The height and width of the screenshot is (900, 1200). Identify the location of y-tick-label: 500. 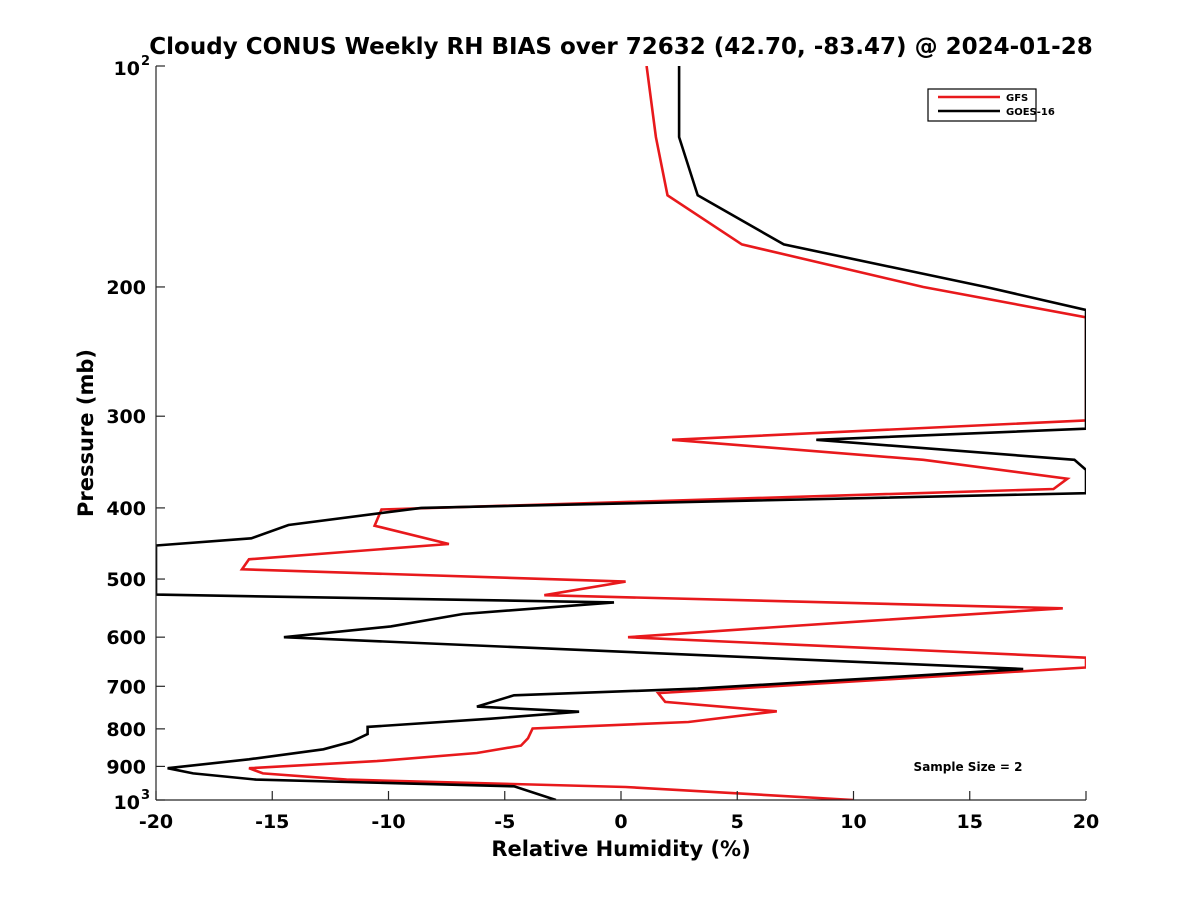
(126, 580).